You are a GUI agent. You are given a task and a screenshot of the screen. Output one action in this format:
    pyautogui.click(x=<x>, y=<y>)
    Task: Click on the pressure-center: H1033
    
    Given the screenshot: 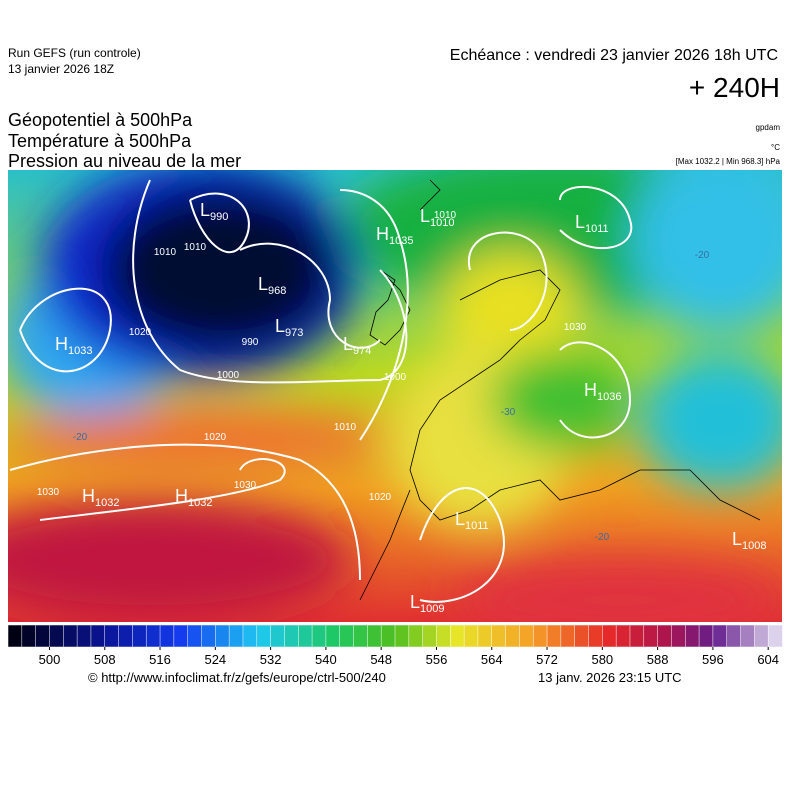 What is the action you would take?
    pyautogui.click(x=73, y=345)
    